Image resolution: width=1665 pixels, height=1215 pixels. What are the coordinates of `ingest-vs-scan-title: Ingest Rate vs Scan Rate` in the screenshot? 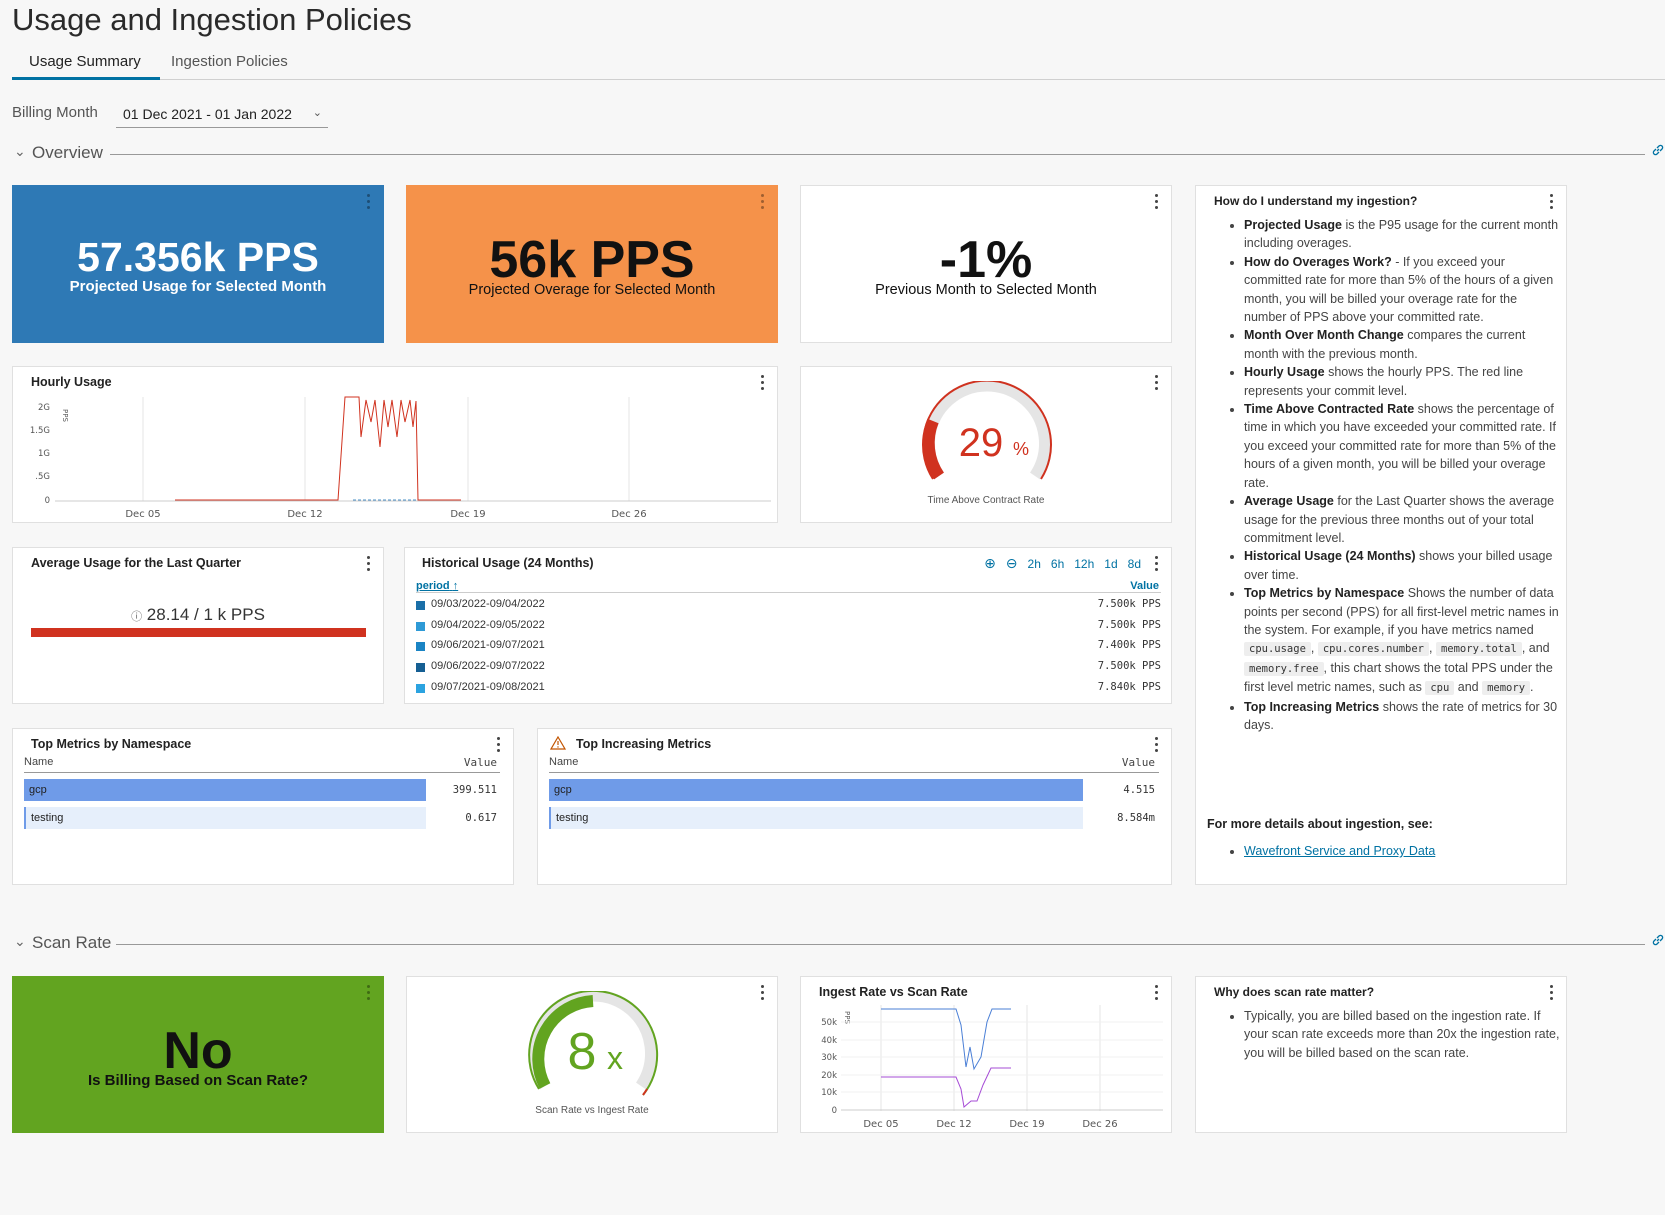 It's located at (893, 992).